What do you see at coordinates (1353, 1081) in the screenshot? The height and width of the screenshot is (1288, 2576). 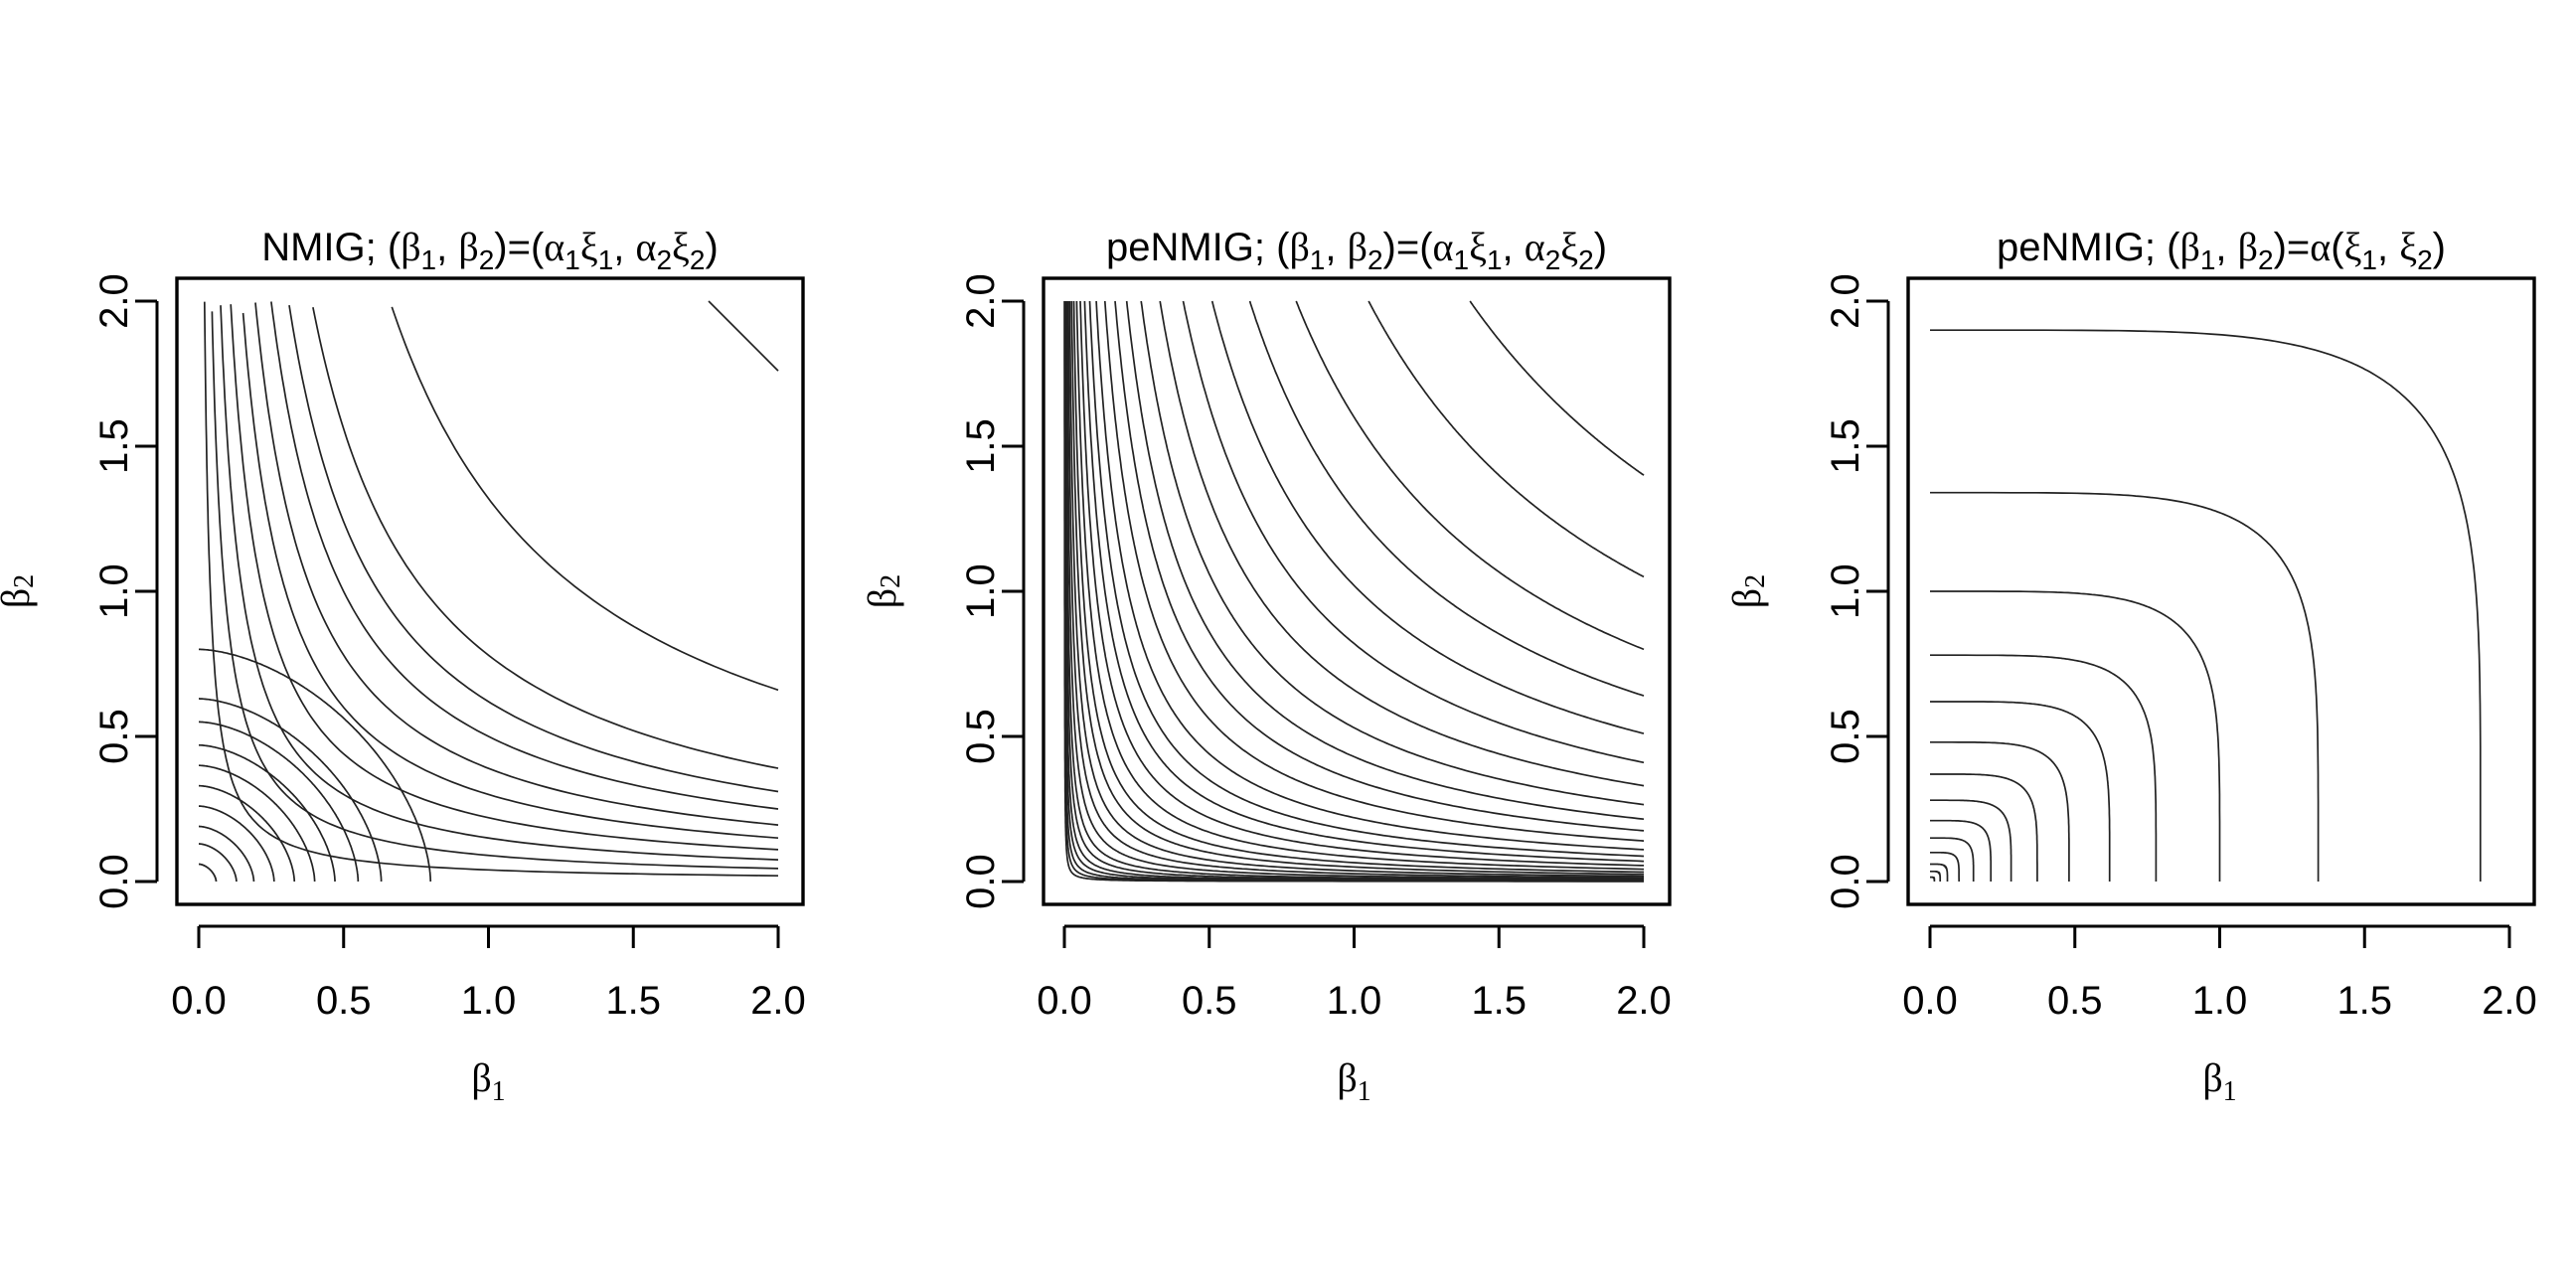 I see `x-axis-label: β1` at bounding box center [1353, 1081].